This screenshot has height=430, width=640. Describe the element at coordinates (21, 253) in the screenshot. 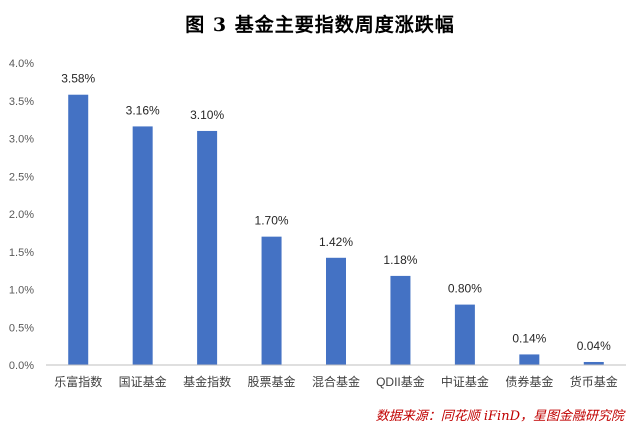

I see `y-tick-label: 1.5%` at that location.